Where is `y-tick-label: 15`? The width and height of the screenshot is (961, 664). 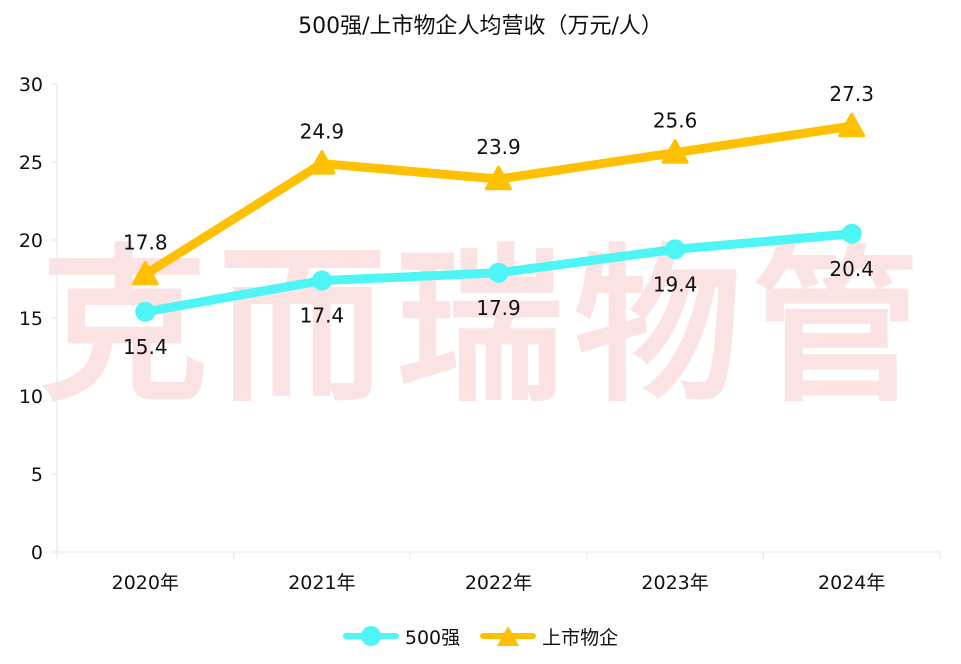
y-tick-label: 15 is located at coordinates (31, 319).